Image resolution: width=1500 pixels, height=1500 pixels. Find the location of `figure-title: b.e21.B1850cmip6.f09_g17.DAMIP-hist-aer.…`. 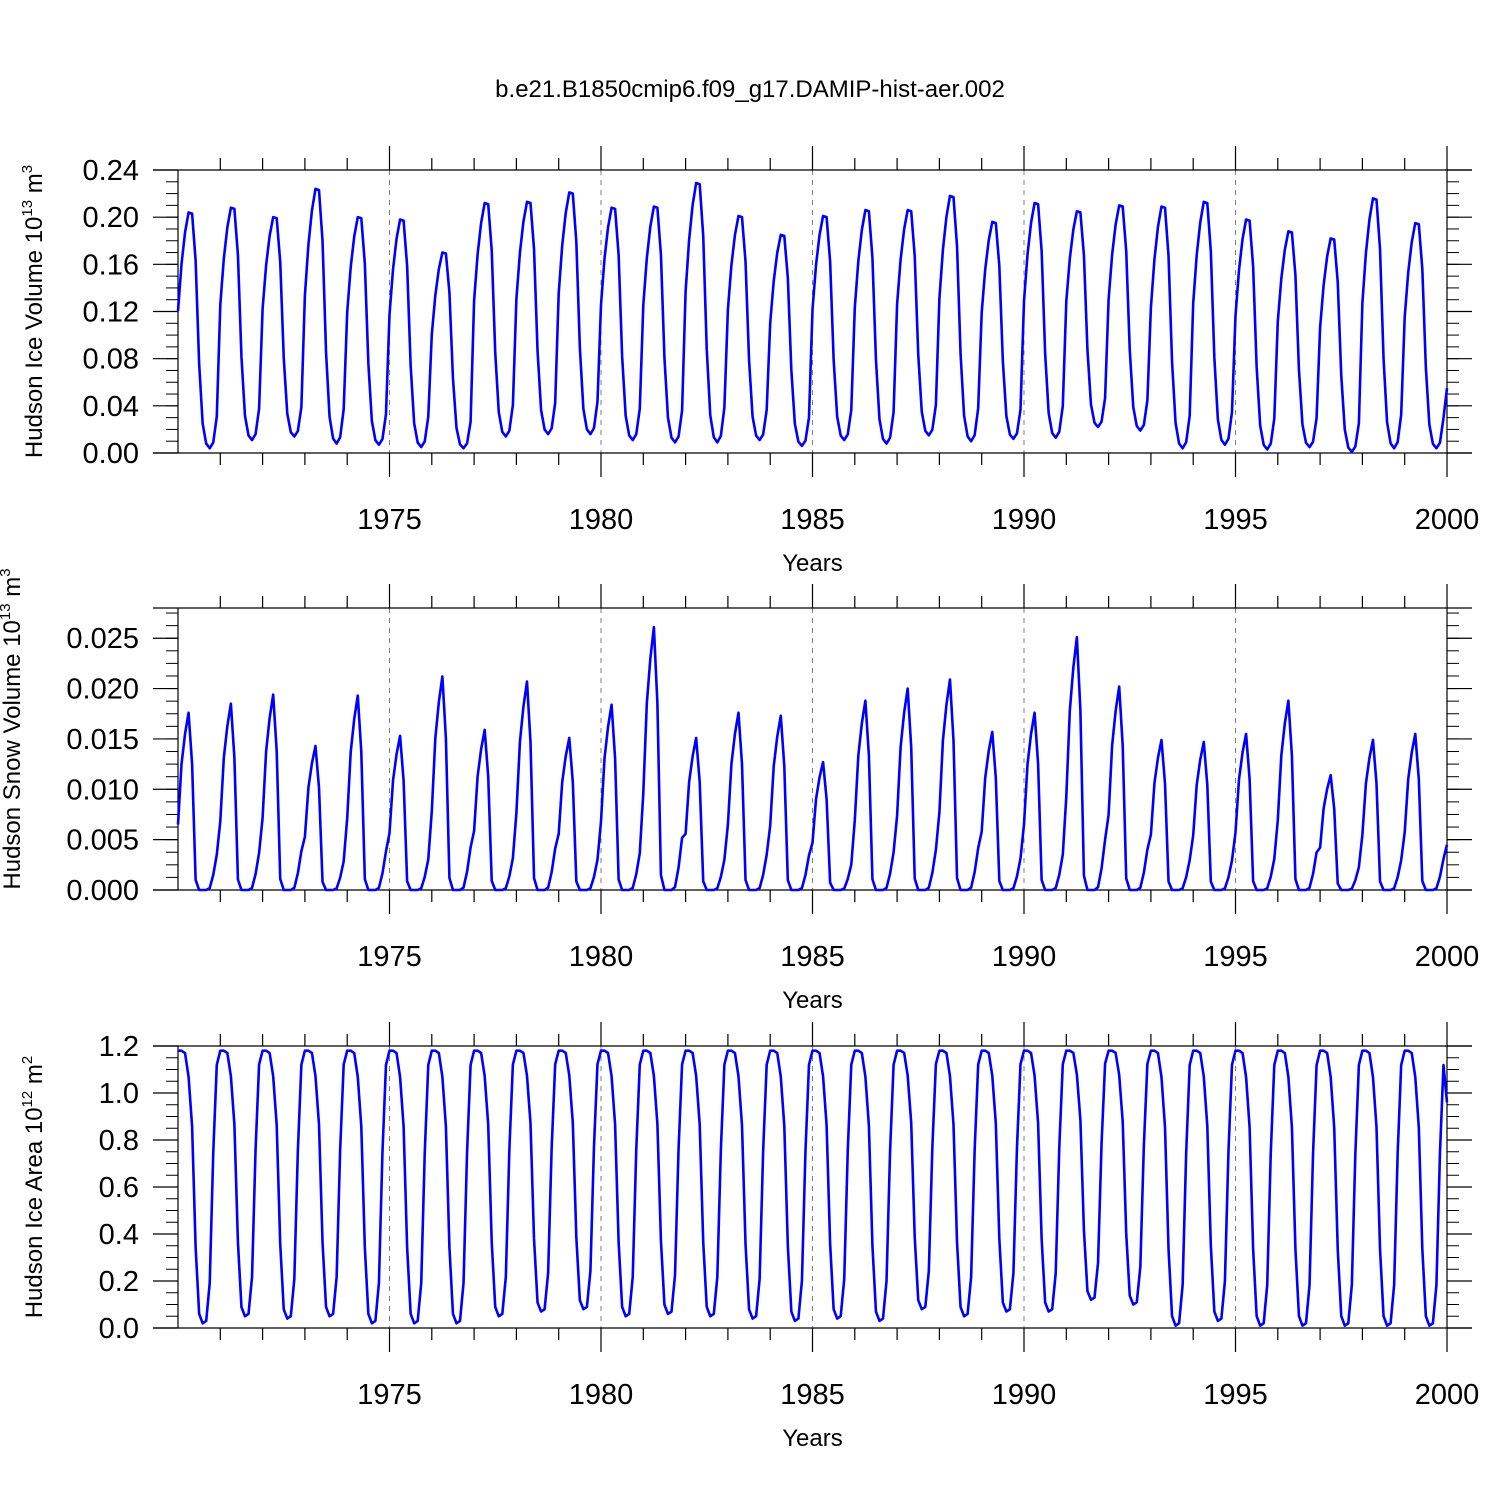

figure-title: b.e21.B1850cmip6.f09_g17.DAMIP-hist-aer.… is located at coordinates (750, 89).